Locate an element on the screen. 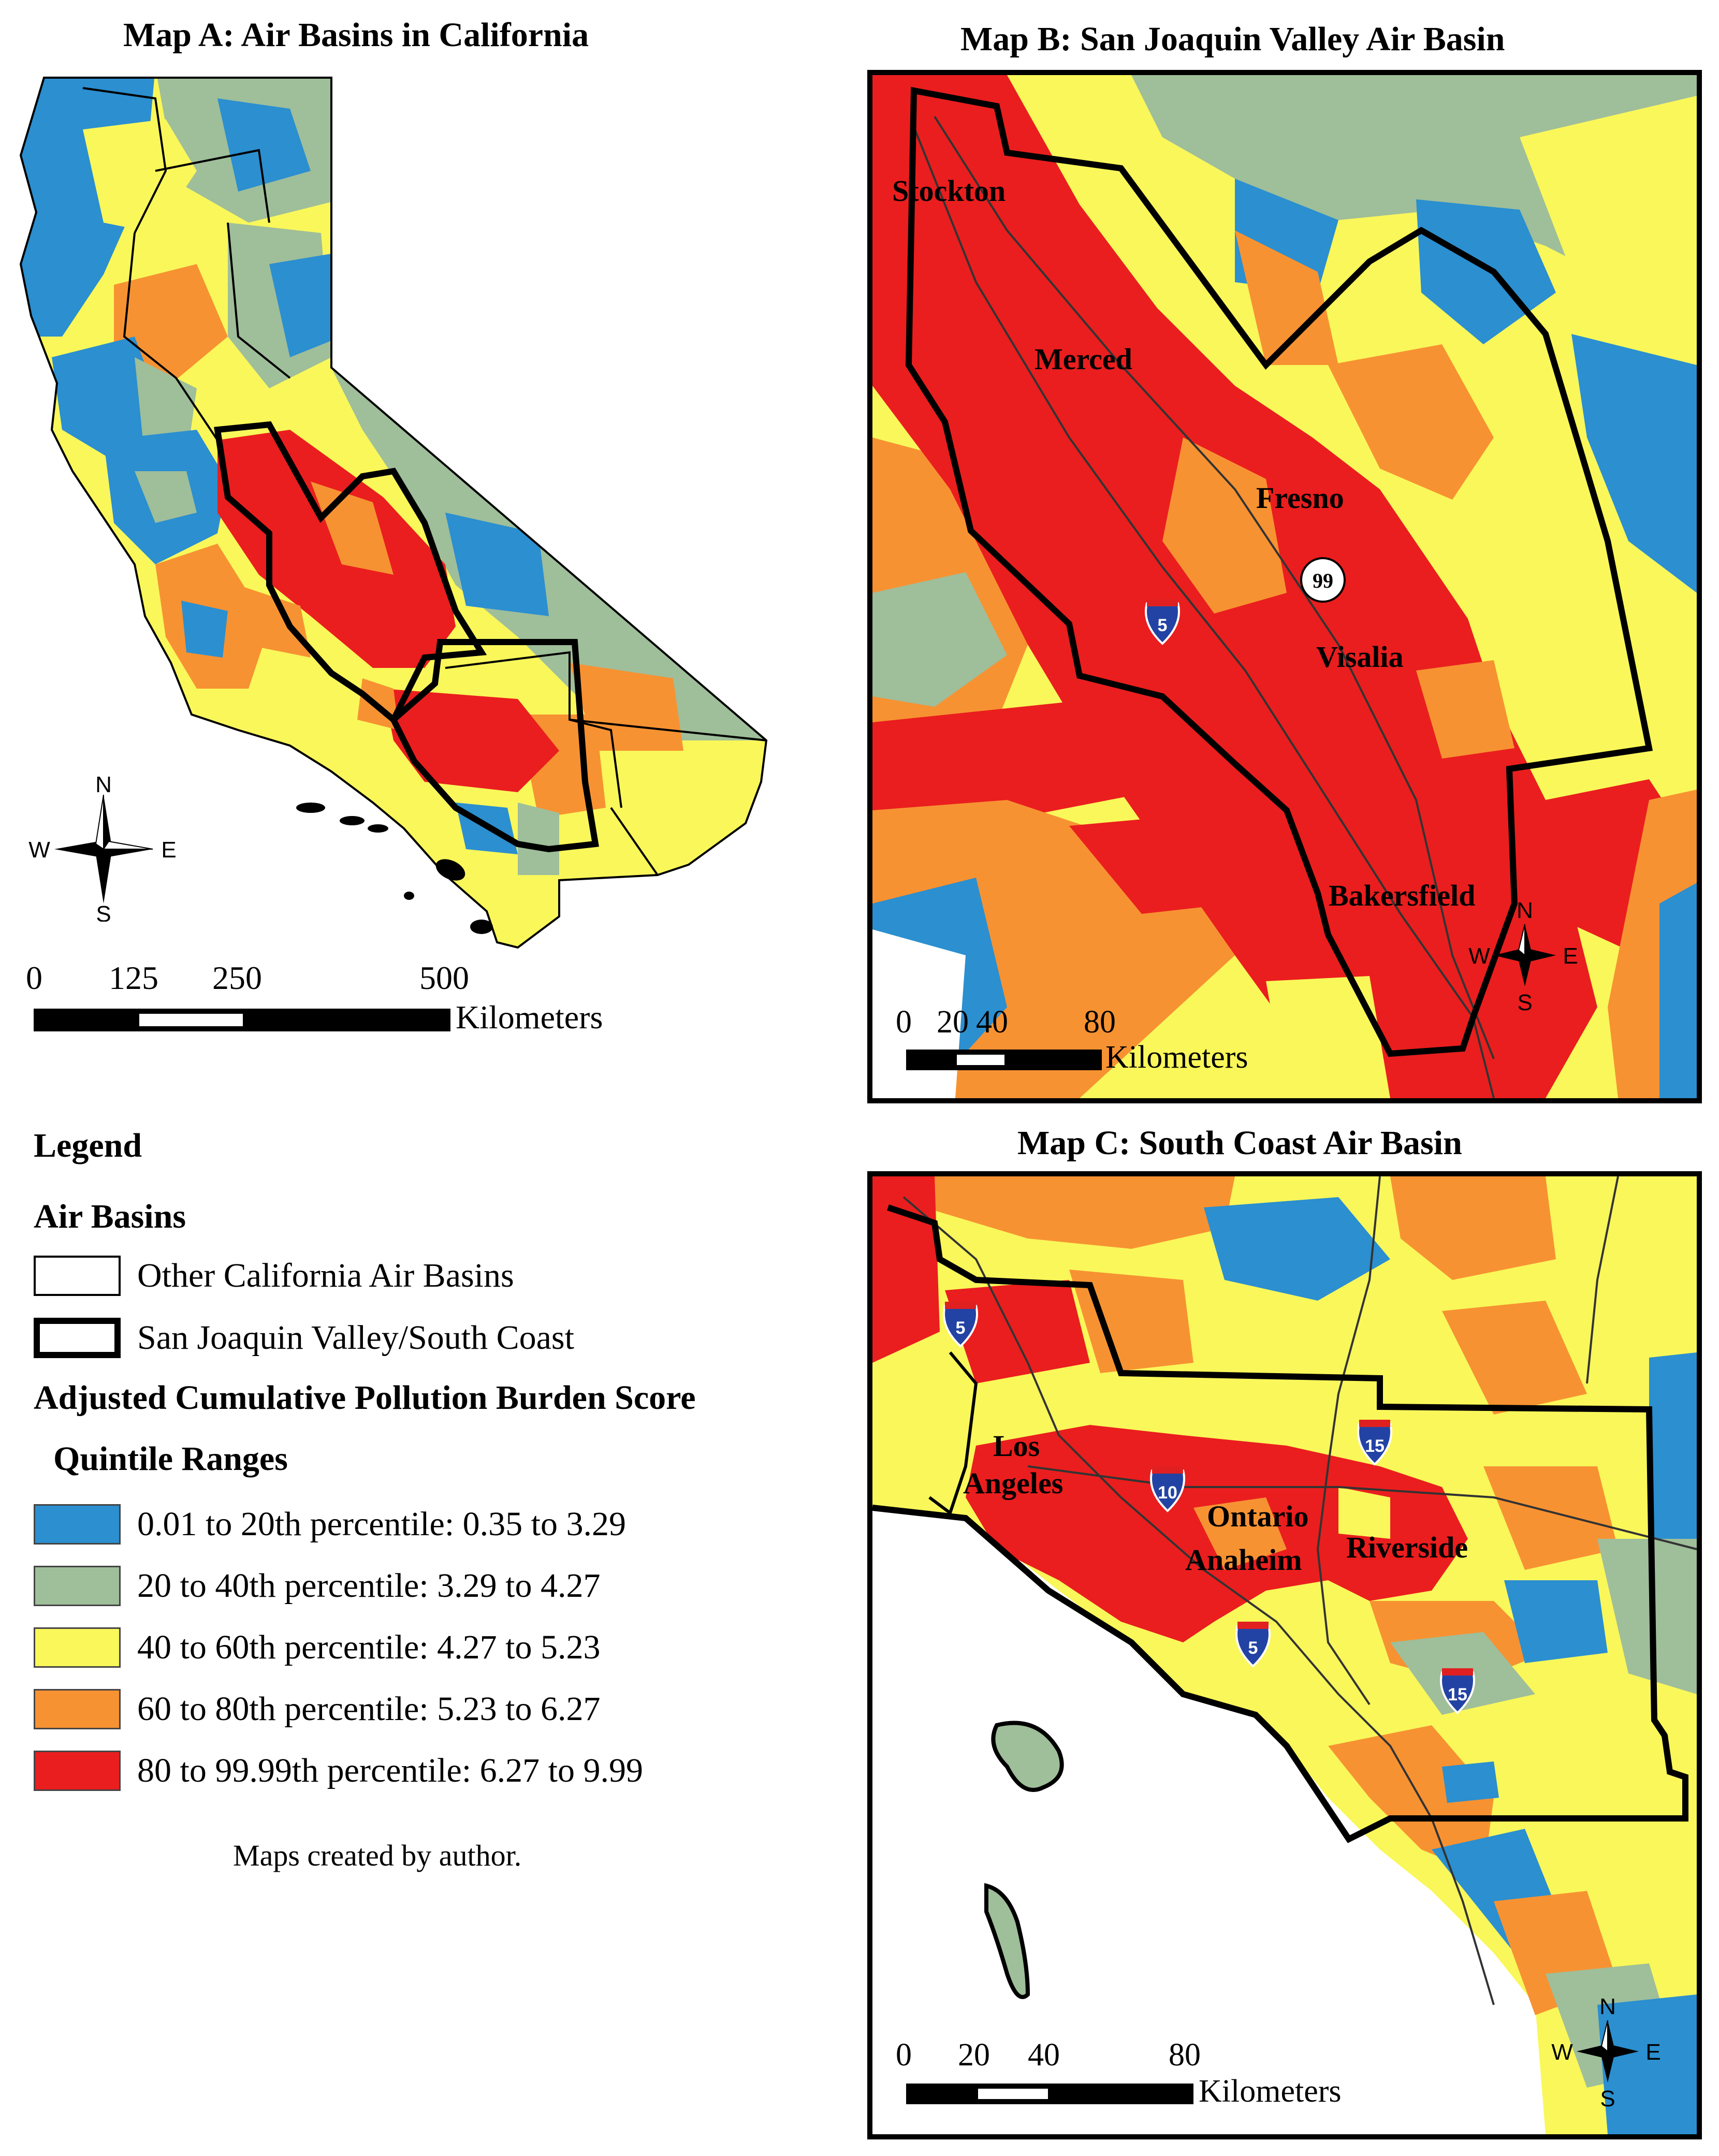 This screenshot has width=1719, height=2156. map-b-i5-shield-icon: 5 is located at coordinates (1163, 622).